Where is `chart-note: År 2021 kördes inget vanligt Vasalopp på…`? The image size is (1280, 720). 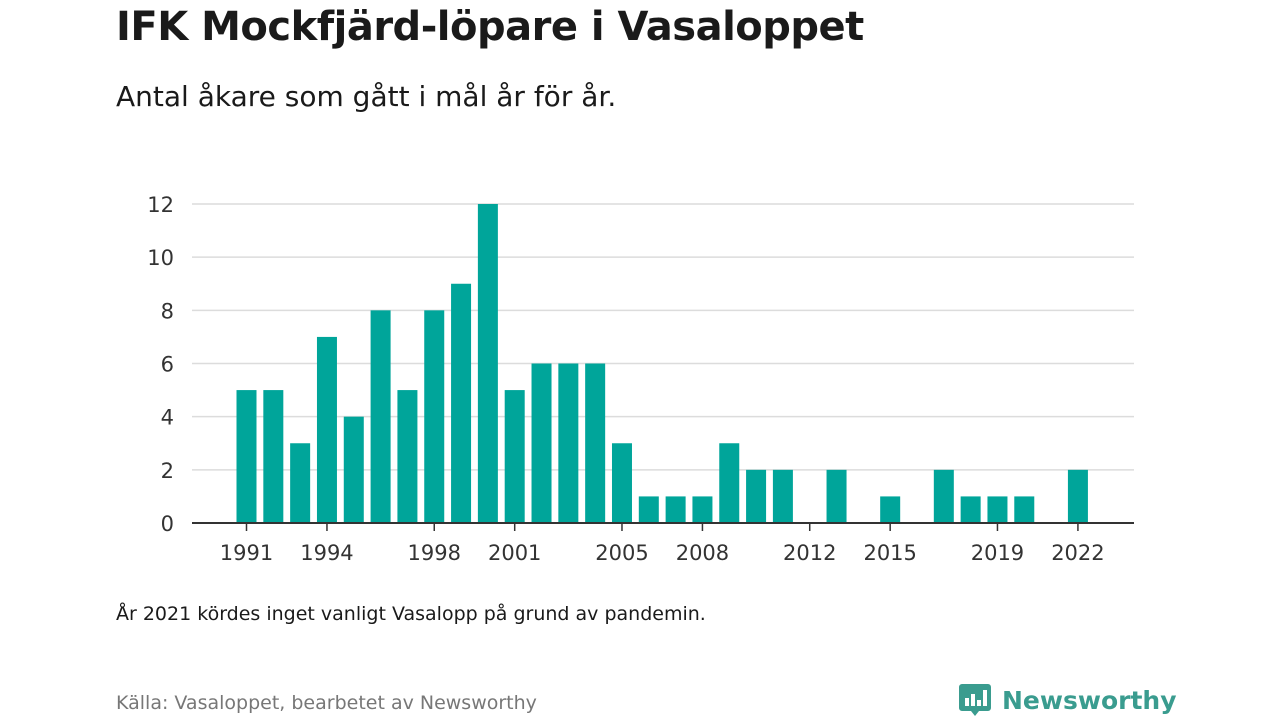 chart-note: År 2021 kördes inget vanligt Vasalopp på… is located at coordinates (411, 614).